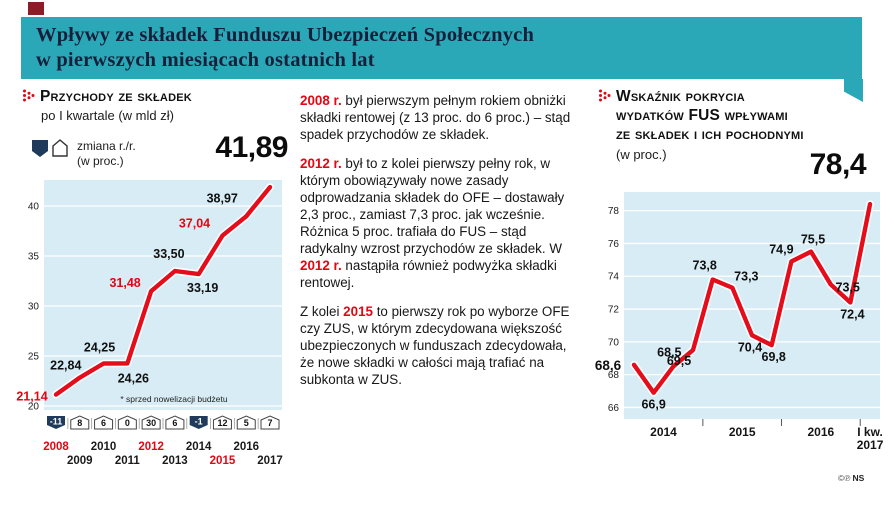 Image resolution: width=896 pixels, height=513 pixels. I want to click on legend-label: zmiana r./r. (w proc.), so click(106, 153).